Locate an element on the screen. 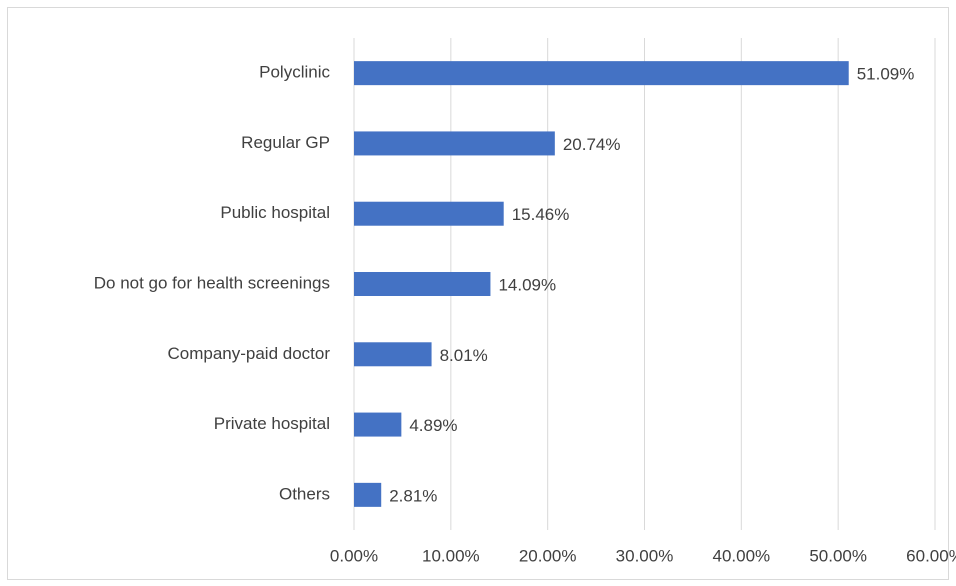 The height and width of the screenshot is (586, 956). y-tick-label: Private hospital is located at coordinates (272, 423).